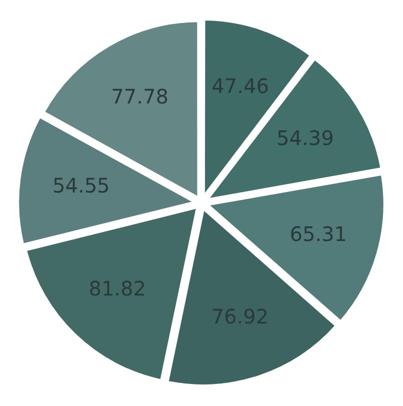 The width and height of the screenshot is (403, 406). I want to click on data-label: 65.31, so click(318, 234).